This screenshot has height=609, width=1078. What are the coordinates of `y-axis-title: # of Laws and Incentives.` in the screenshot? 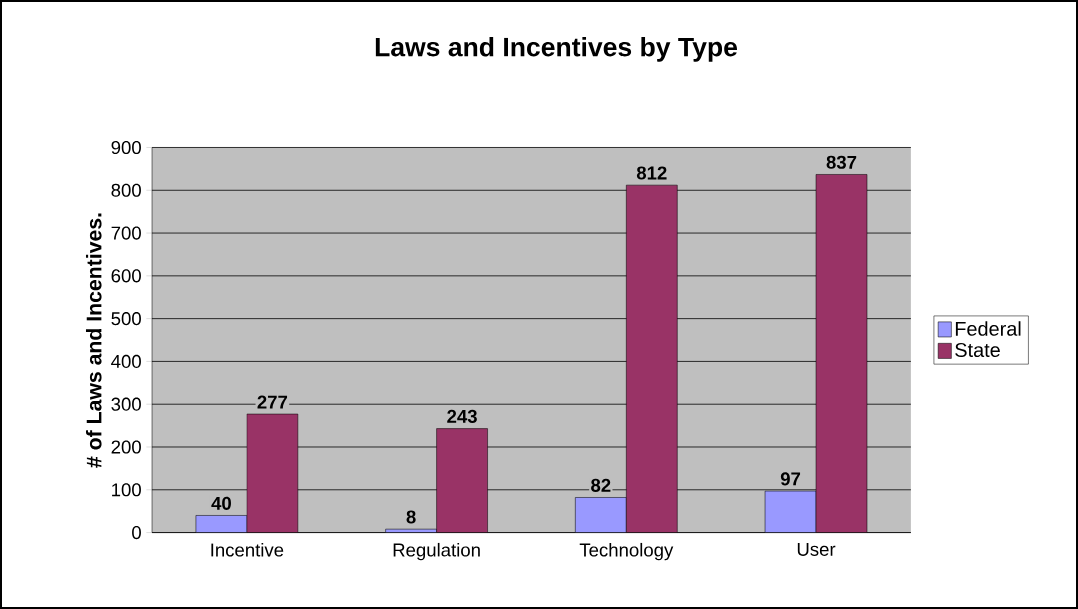 It's located at (93, 340).